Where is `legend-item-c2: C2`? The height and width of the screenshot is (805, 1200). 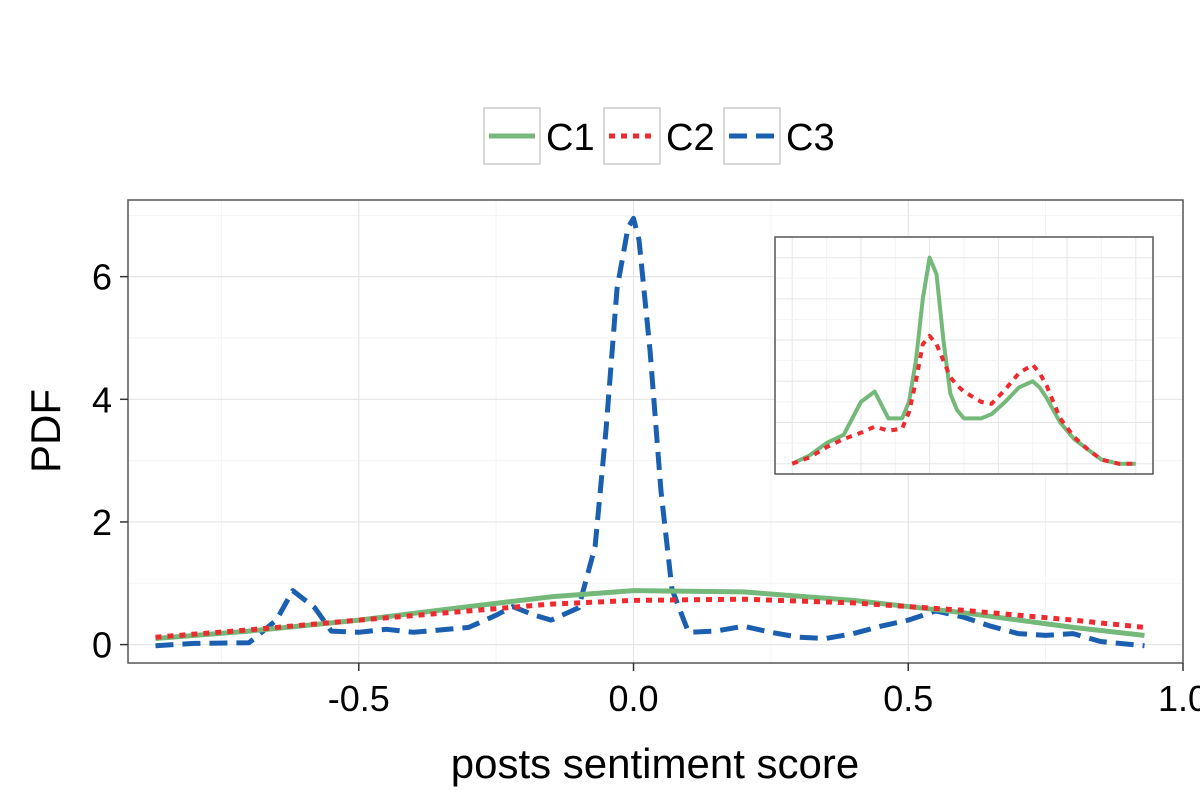
legend-item-c2: C2 is located at coordinates (659, 136).